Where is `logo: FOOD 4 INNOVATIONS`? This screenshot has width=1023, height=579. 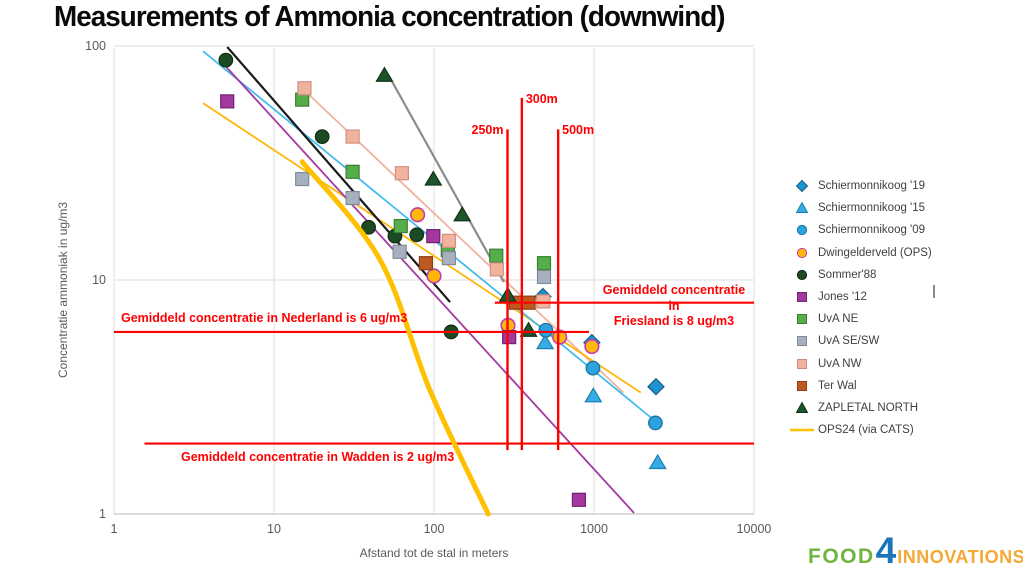 logo: FOOD 4 INNOVATIONS is located at coordinates (915, 551).